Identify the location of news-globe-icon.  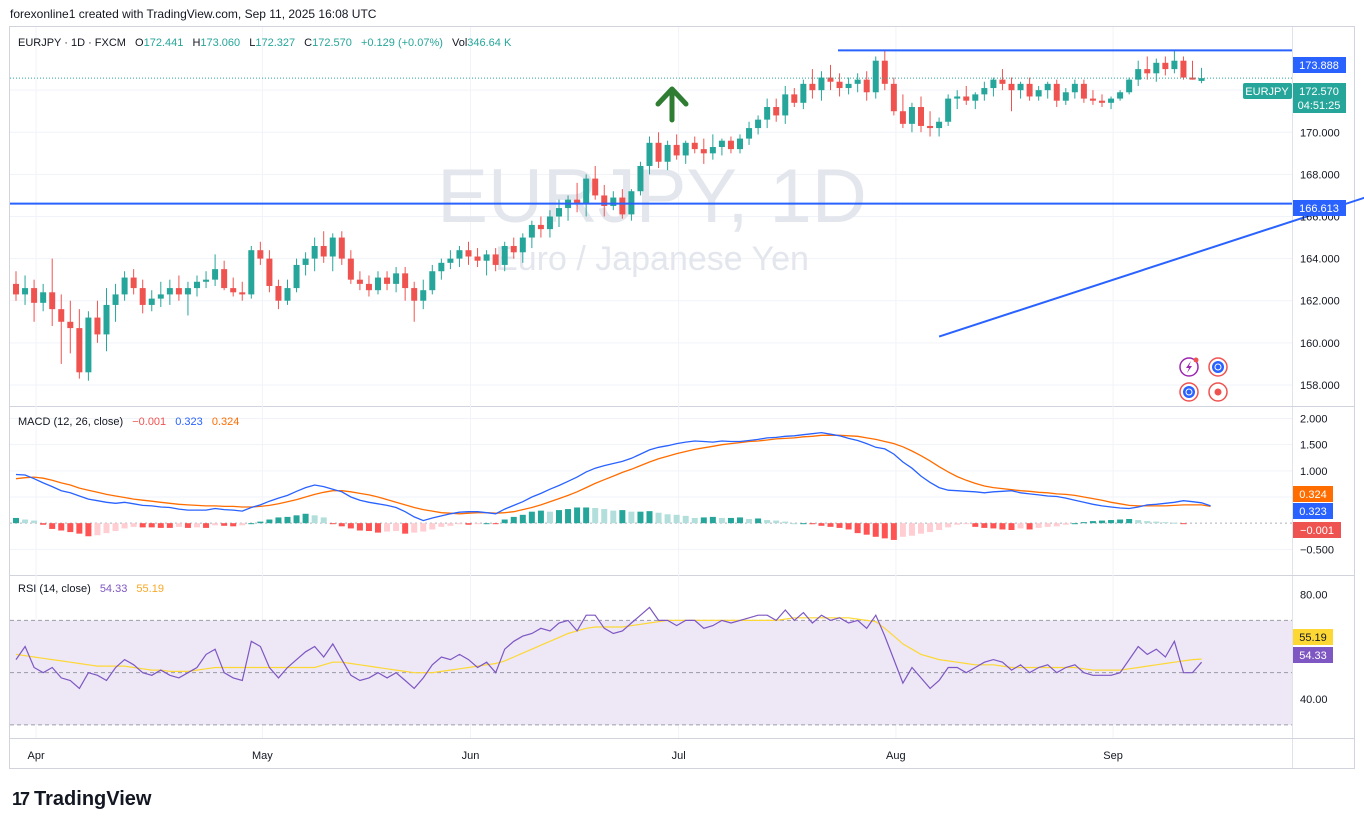
(1189, 392).